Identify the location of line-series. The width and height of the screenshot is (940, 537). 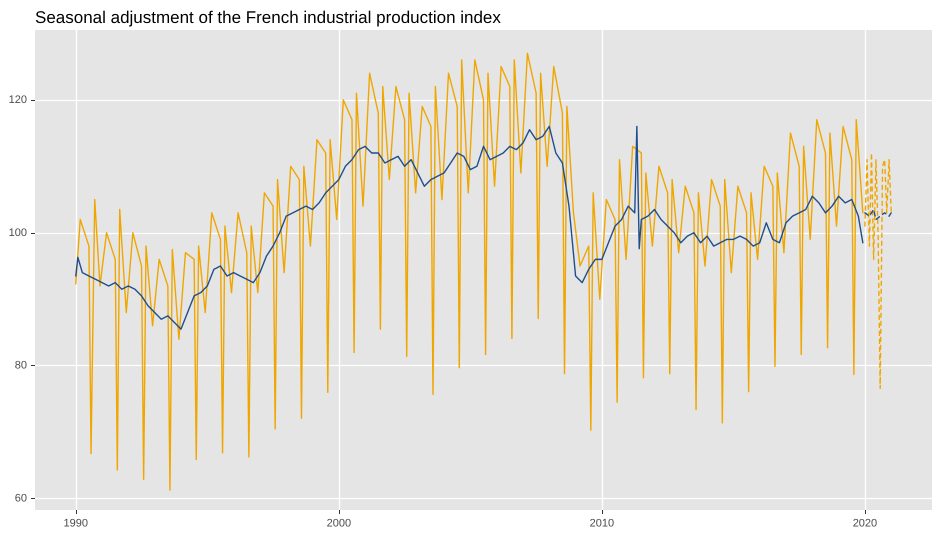
(878, 214).